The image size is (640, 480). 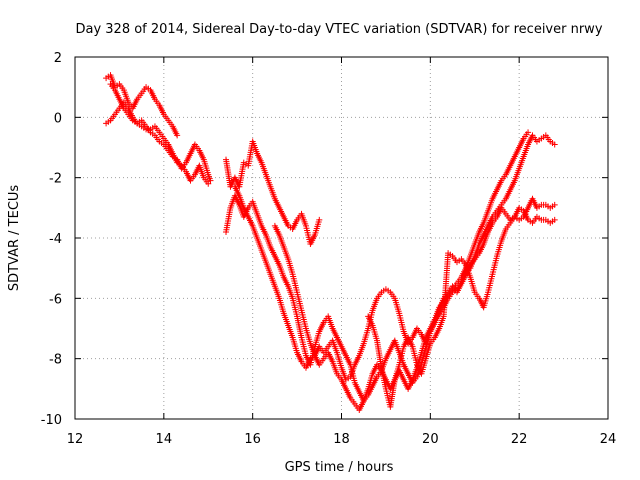 What do you see at coordinates (58, 118) in the screenshot?
I see `y-tick-label: 0` at bounding box center [58, 118].